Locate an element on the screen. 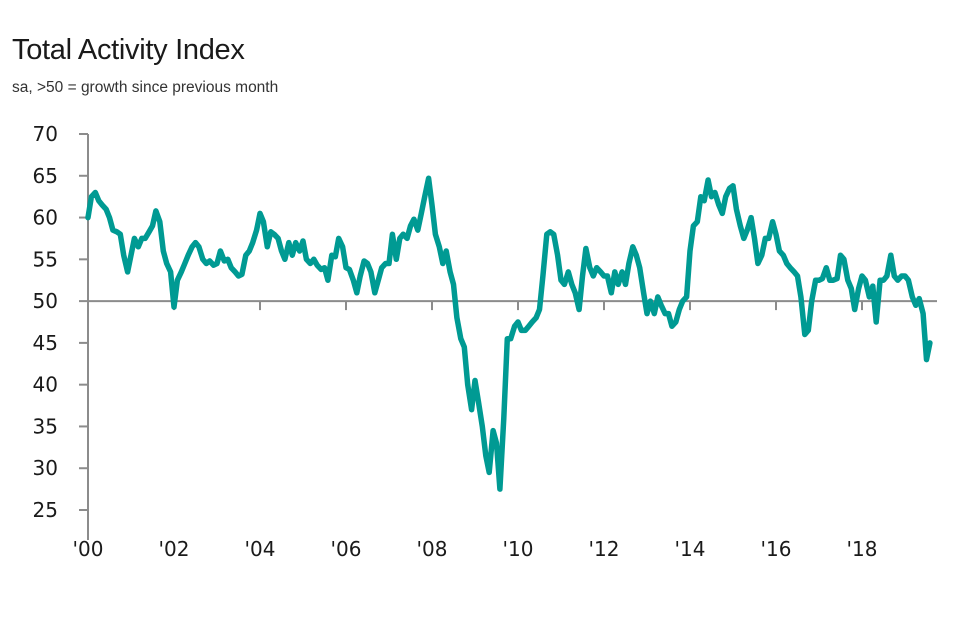 The height and width of the screenshot is (618, 960). y-axis: 70 65 60 55 50 45 40 35 30 25 is located at coordinates (61, 331).